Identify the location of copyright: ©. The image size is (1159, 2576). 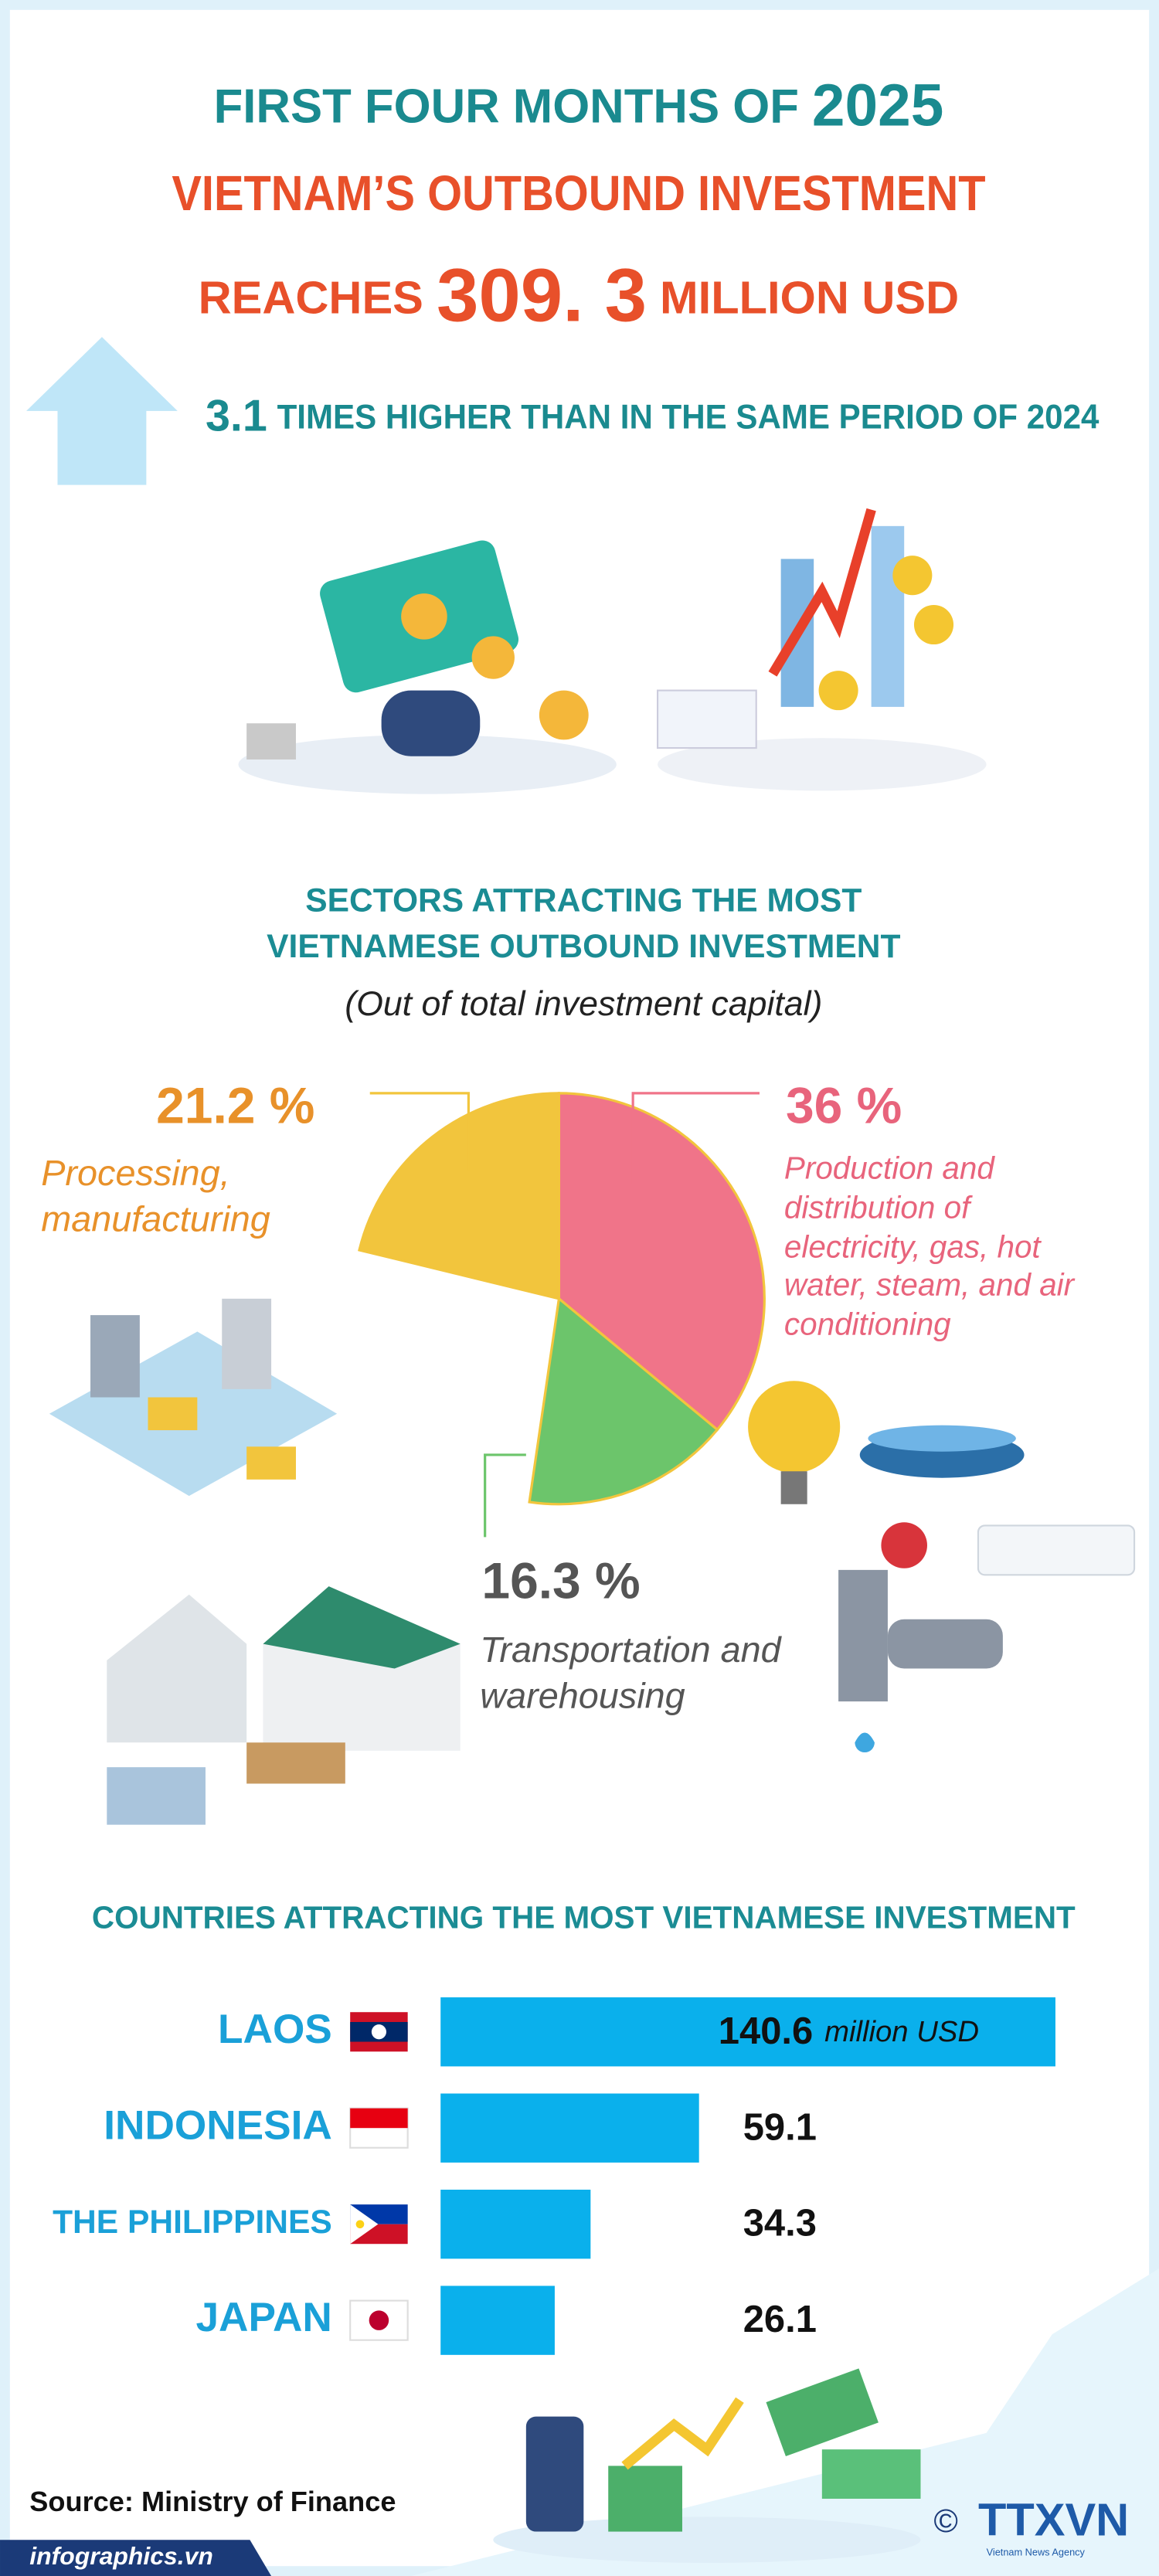
(946, 2521).